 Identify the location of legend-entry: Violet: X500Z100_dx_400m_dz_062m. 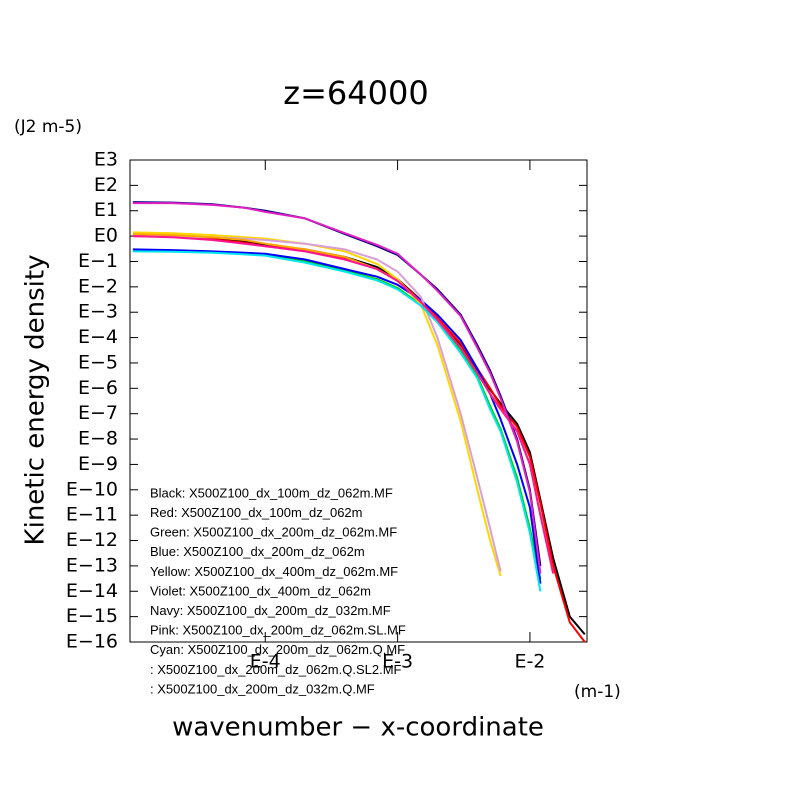
(260, 590).